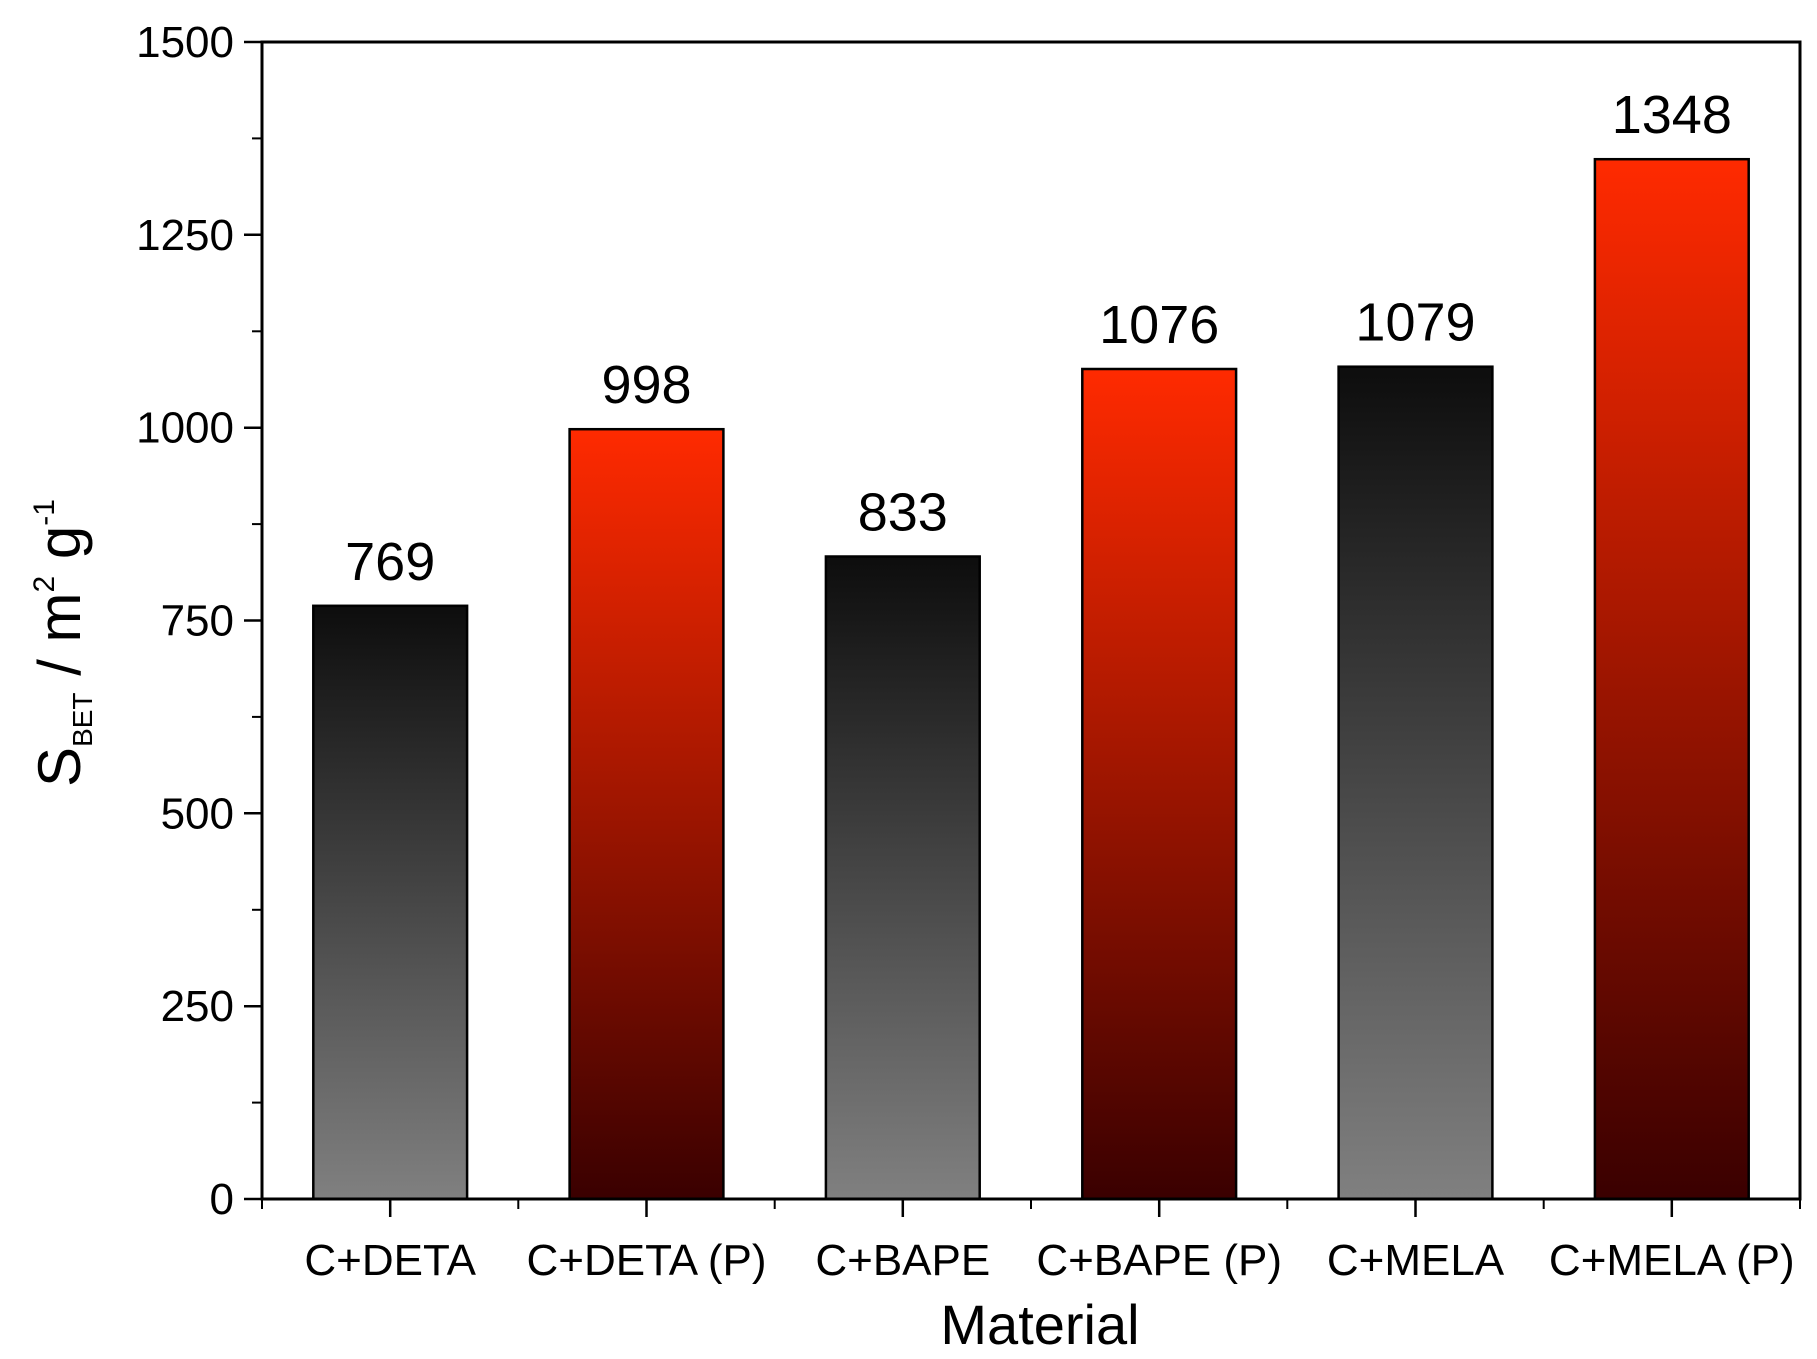  Describe the element at coordinates (185, 235) in the screenshot. I see `y-tick-label-5: 1250` at that location.